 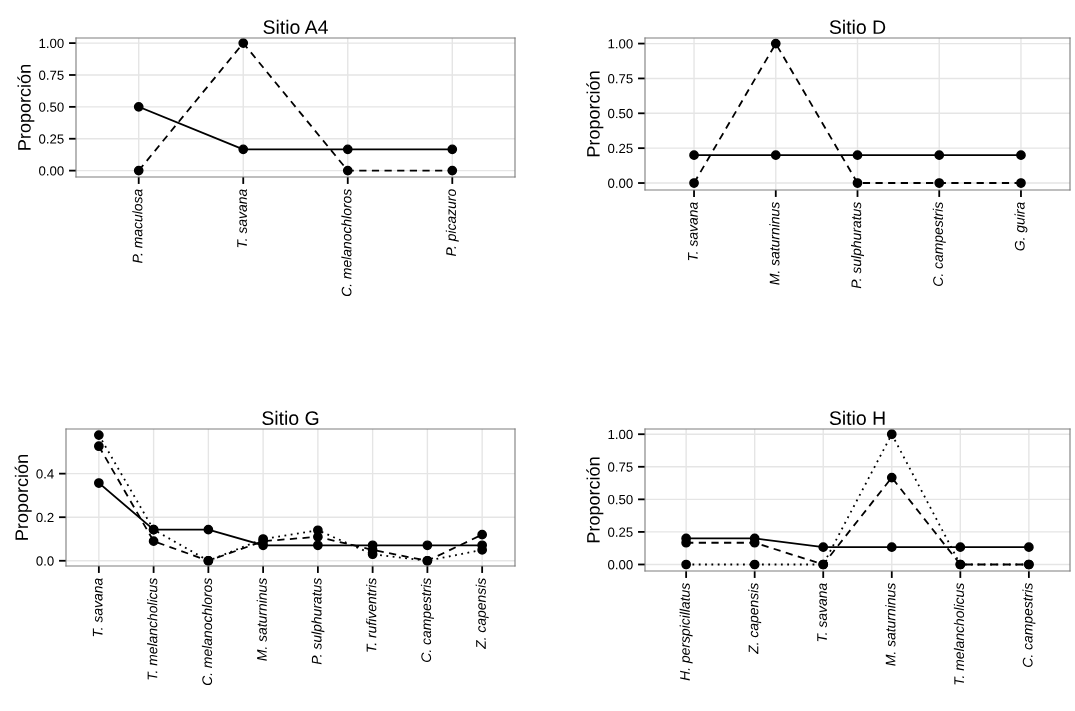 I want to click on x-tick-label: T. rufiventris, so click(x=371, y=615).